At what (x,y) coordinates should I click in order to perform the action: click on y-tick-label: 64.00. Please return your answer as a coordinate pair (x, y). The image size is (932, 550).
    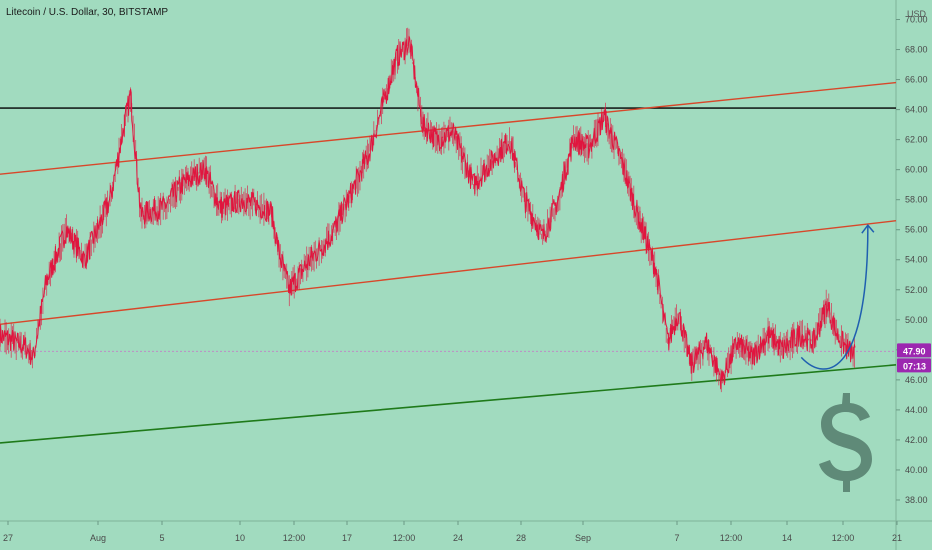
    Looking at the image, I should click on (916, 110).